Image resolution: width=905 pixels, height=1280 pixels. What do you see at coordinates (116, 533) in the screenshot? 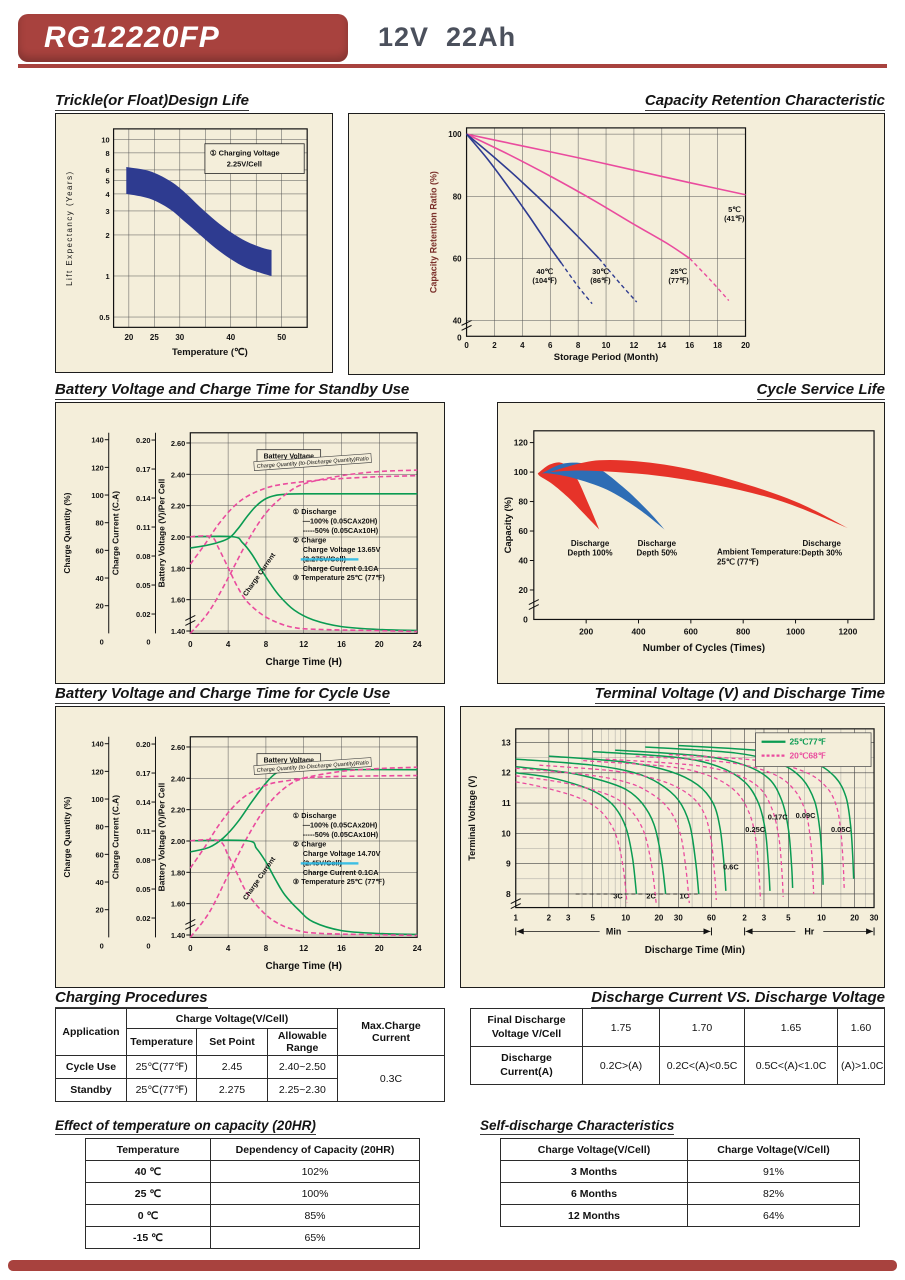
I see `svg-text: Charge Current (C.A)` at bounding box center [116, 533].